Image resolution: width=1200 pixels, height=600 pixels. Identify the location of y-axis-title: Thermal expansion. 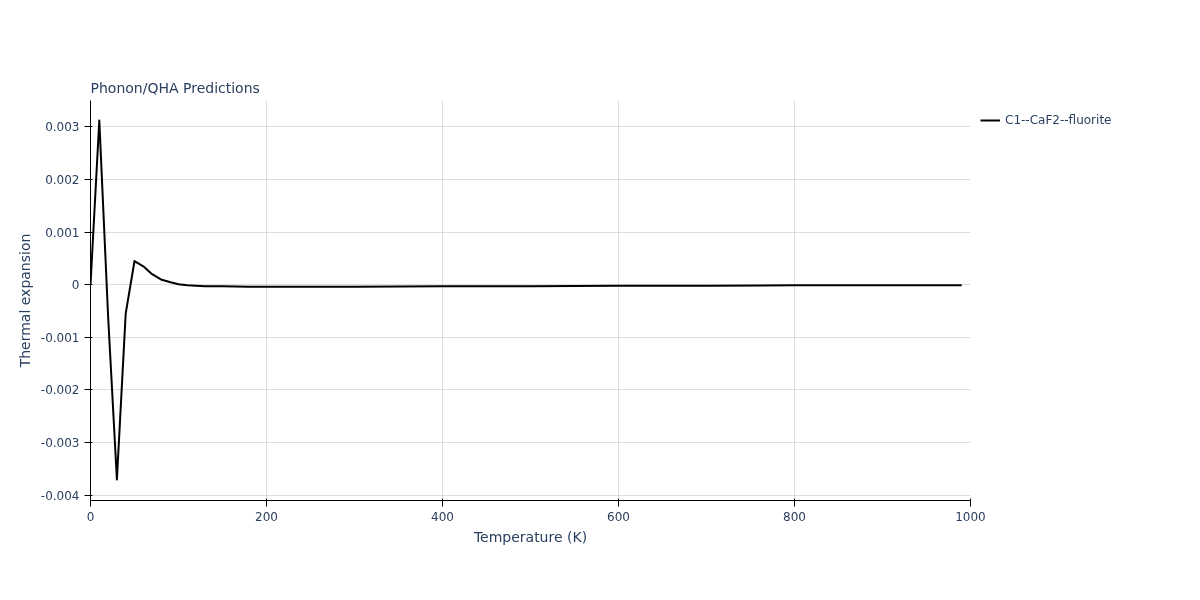
(24, 301).